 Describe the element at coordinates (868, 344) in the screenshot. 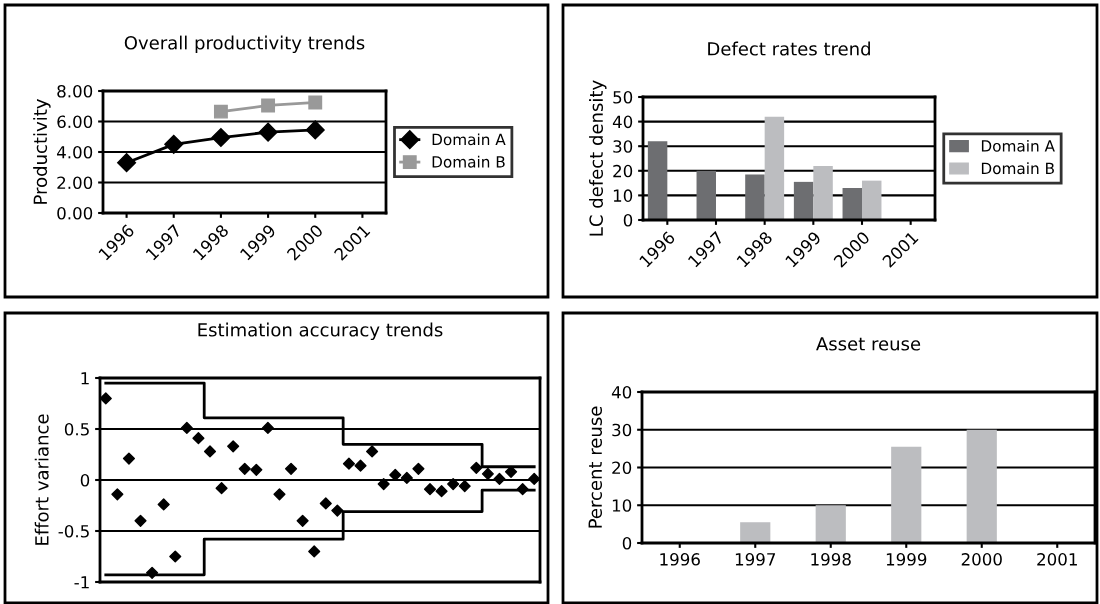

I see `chart-title: Asset reuse` at that location.